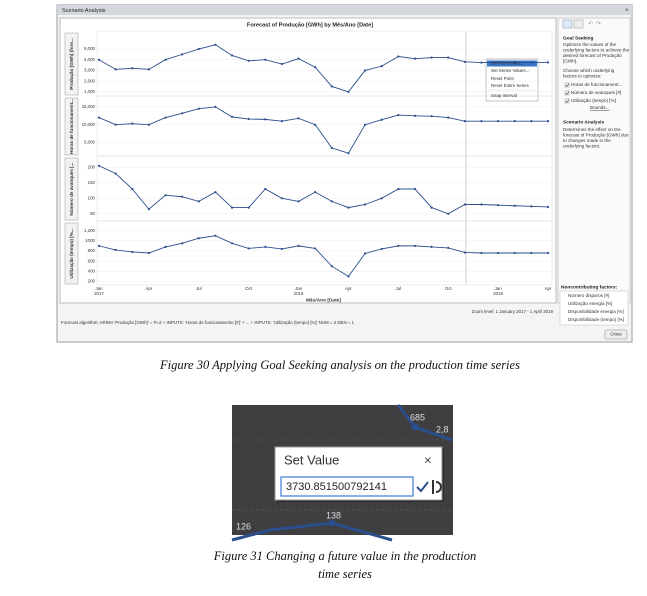 This screenshot has width=647, height=596. What do you see at coordinates (616, 334) in the screenshot?
I see `close-button` at bounding box center [616, 334].